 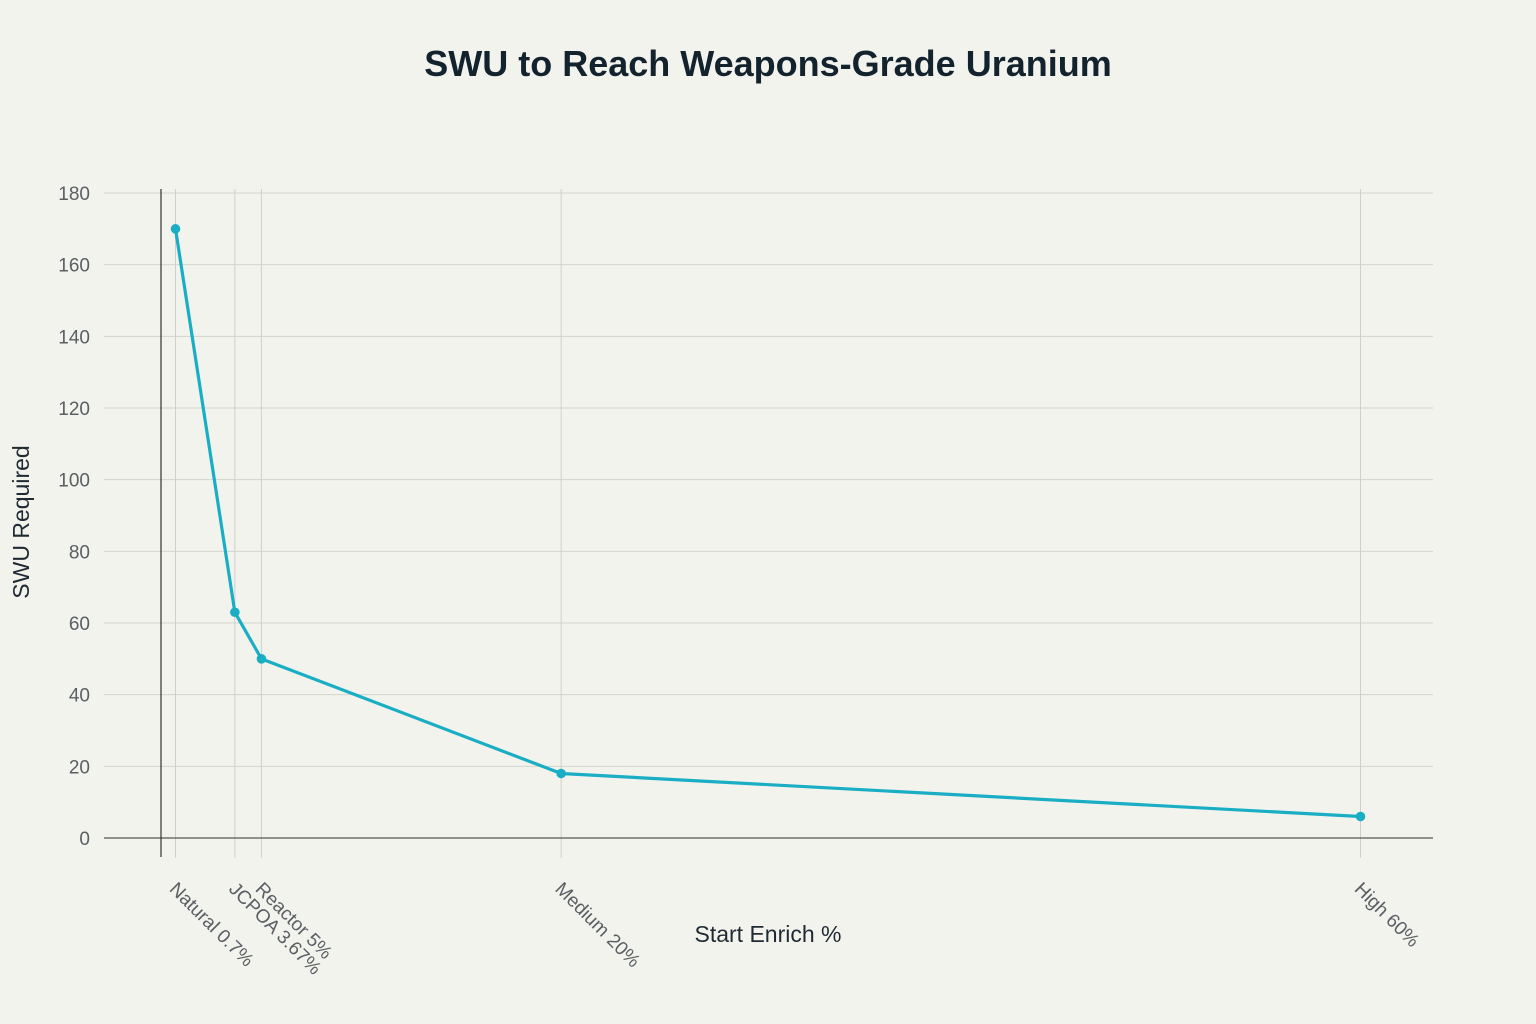 I want to click on y-tick-label: 140, so click(x=74, y=337).